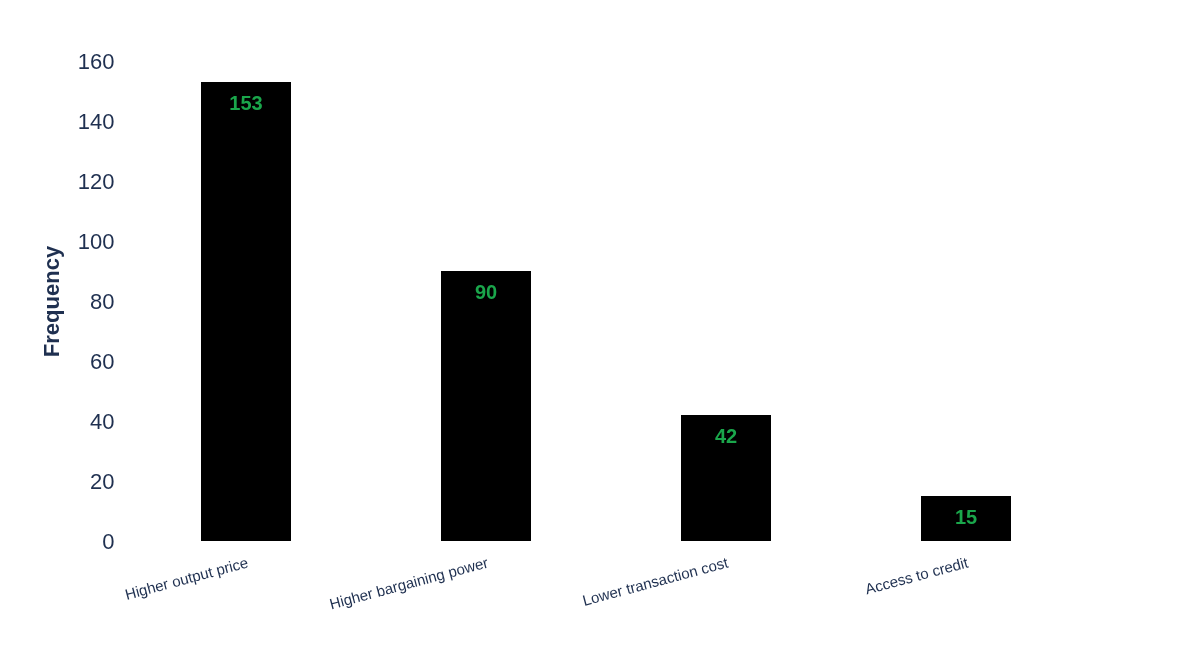 The image size is (1194, 658). Describe the element at coordinates (486, 292) in the screenshot. I see `data-label: 90` at that location.